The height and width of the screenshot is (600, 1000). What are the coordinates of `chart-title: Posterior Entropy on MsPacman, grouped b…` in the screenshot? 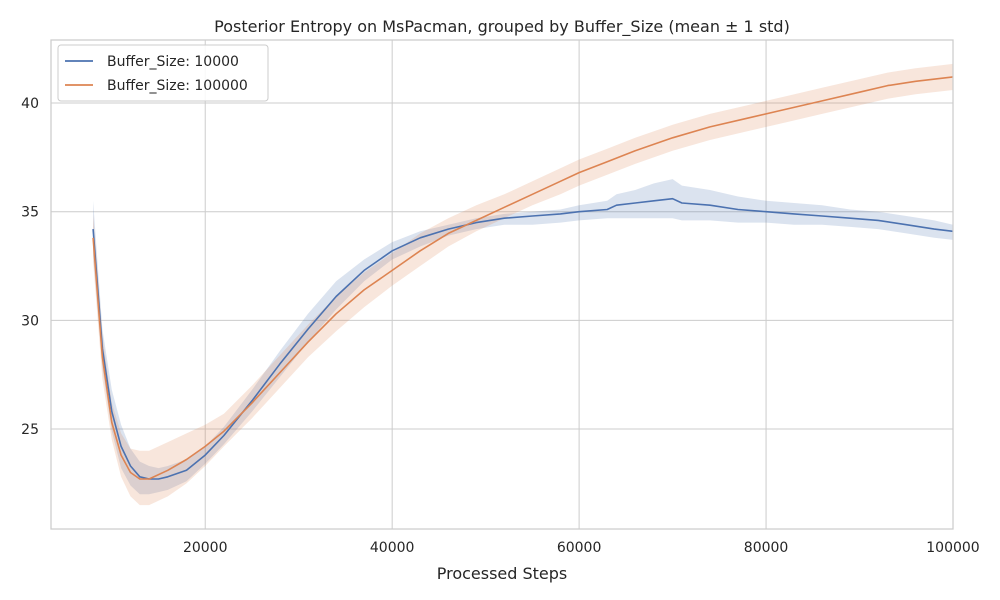 It's located at (502, 27).